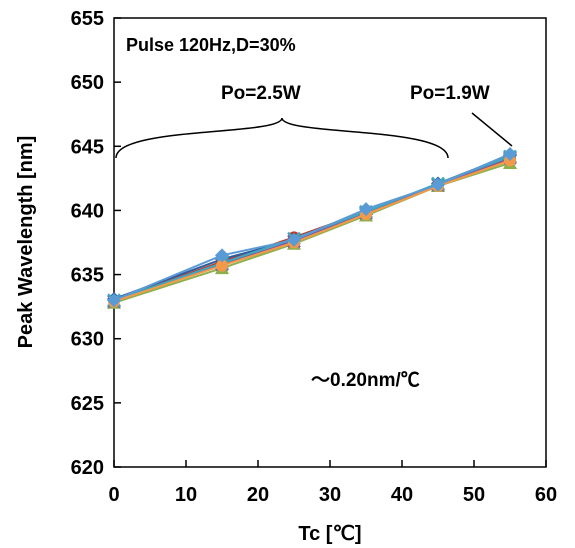 This screenshot has width=575, height=548. What do you see at coordinates (87, 276) in the screenshot?
I see `y-tick-label: 635` at bounding box center [87, 276].